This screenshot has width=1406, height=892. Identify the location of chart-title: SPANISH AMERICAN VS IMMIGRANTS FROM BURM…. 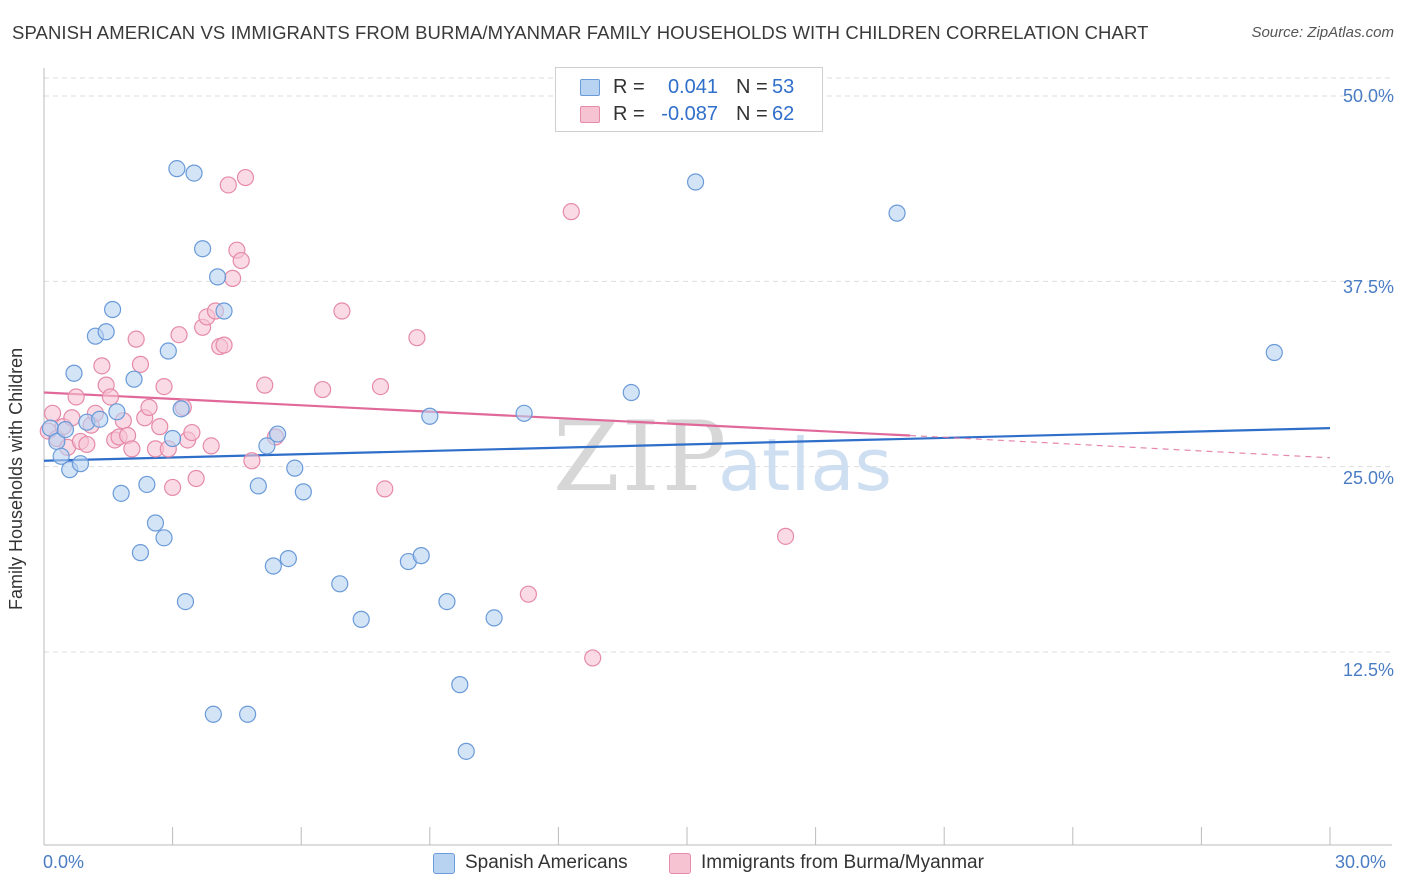
(580, 32).